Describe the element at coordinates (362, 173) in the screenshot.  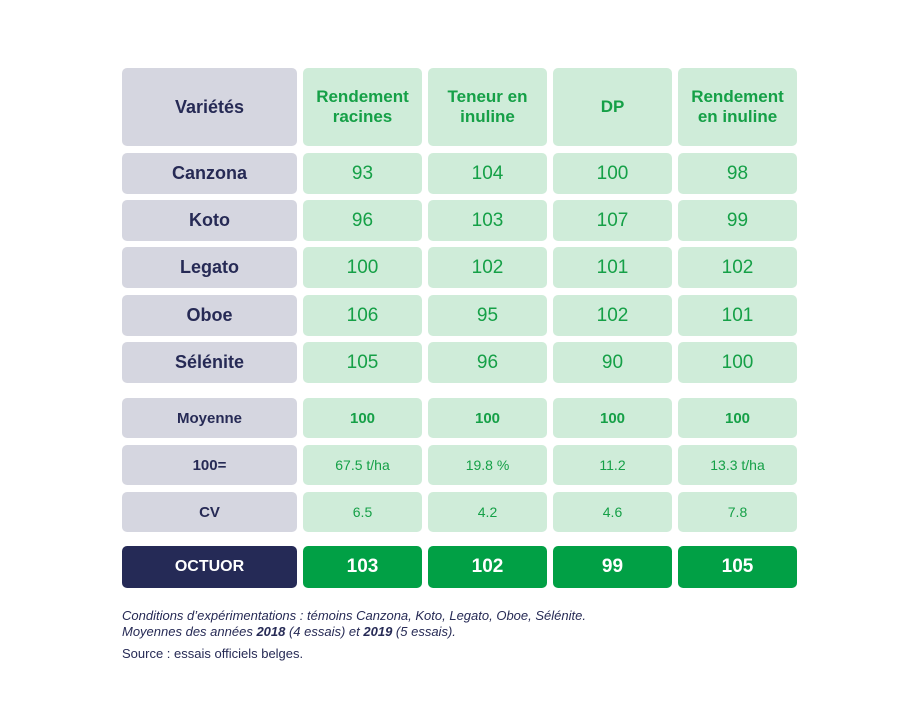
I see `table-cell: 93` at that location.